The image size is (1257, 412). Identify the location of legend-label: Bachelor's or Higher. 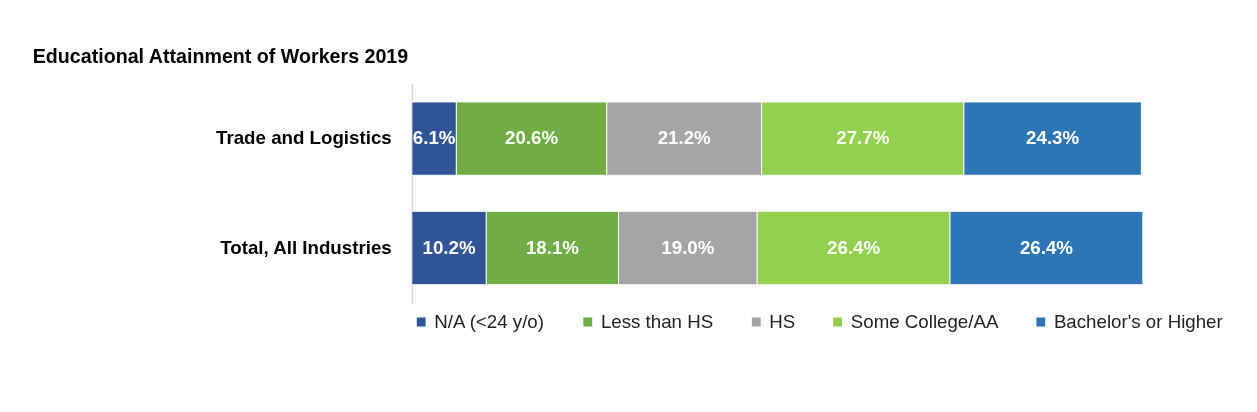
(1138, 321).